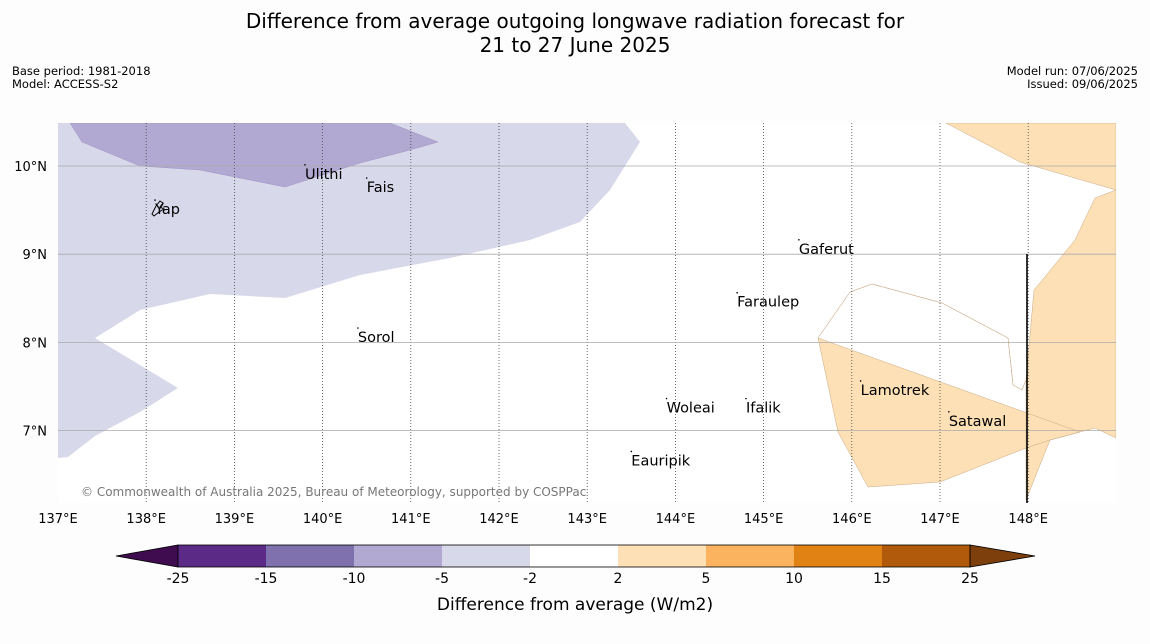 This screenshot has height=644, width=1150. What do you see at coordinates (676, 519) in the screenshot?
I see `lon-tick-label: 144°E` at bounding box center [676, 519].